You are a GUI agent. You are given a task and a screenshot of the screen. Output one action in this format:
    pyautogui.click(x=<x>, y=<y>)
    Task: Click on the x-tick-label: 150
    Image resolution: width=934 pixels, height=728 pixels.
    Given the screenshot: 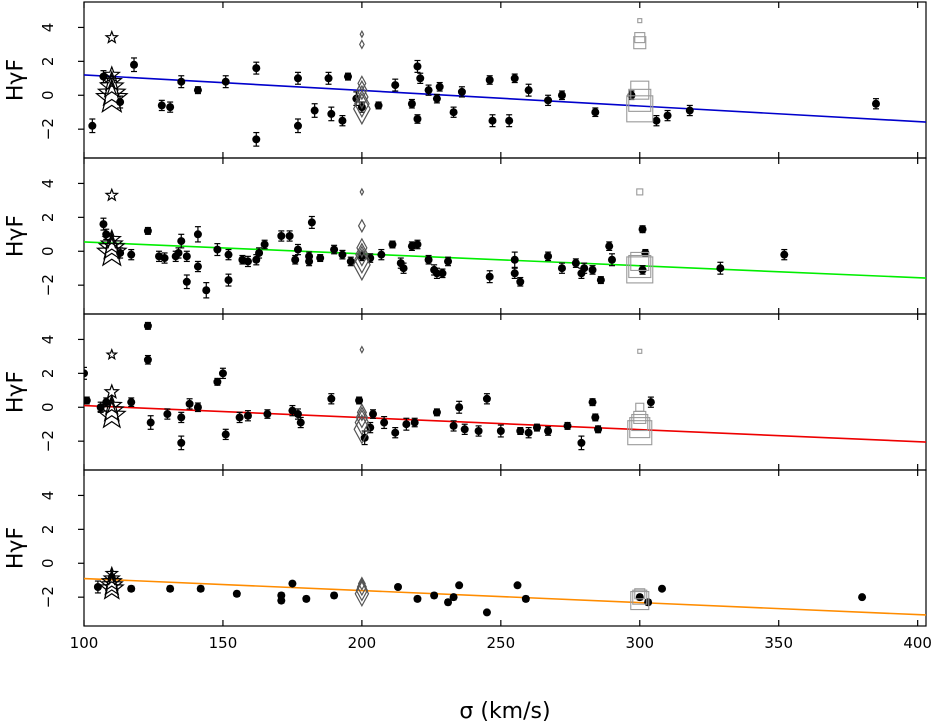 What is the action you would take?
    pyautogui.click(x=223, y=643)
    